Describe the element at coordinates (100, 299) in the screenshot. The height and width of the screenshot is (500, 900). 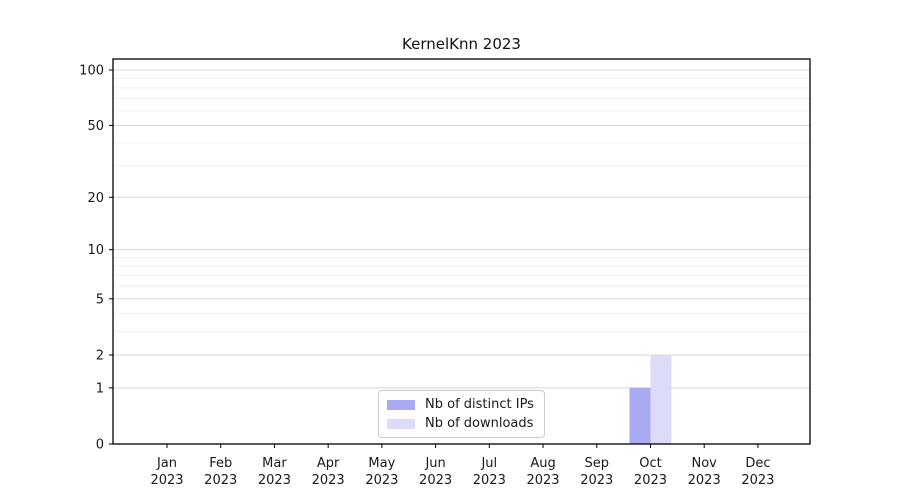
I see `y-tick-label: 5` at that location.